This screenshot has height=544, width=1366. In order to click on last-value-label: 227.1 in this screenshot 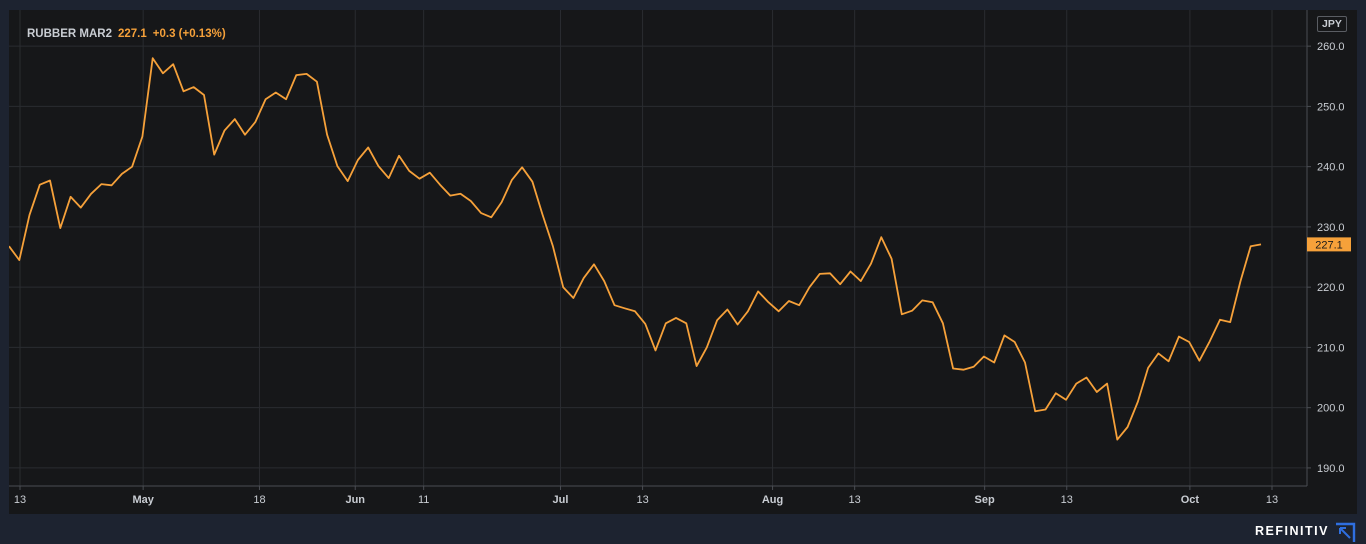, I will do `click(1329, 245)`.